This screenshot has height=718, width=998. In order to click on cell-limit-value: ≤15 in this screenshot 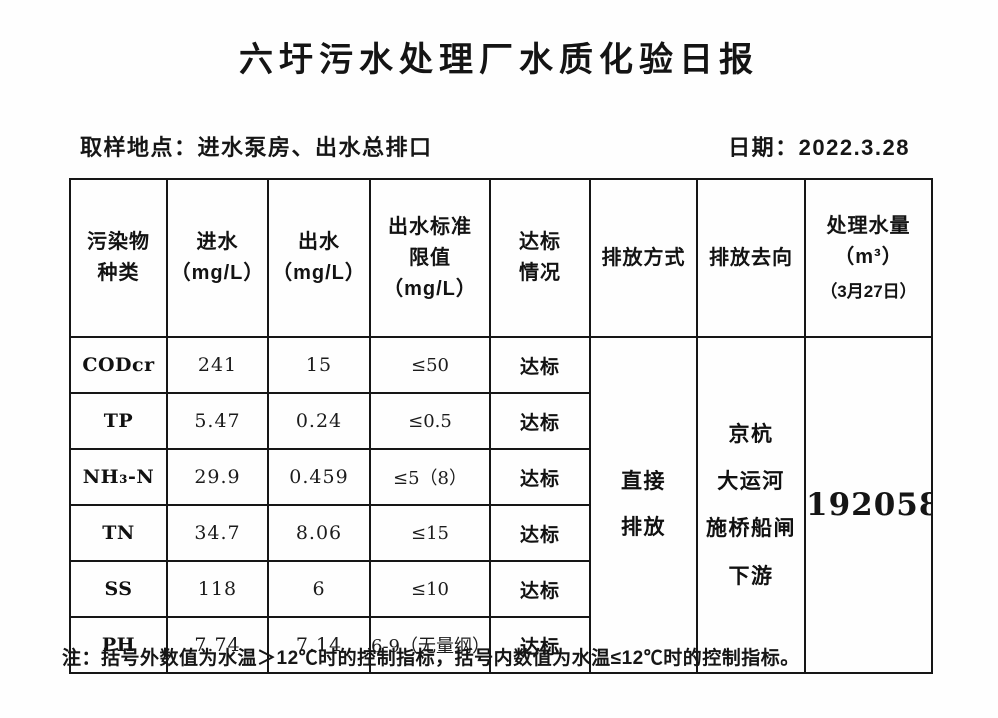, I will do `click(430, 533)`.